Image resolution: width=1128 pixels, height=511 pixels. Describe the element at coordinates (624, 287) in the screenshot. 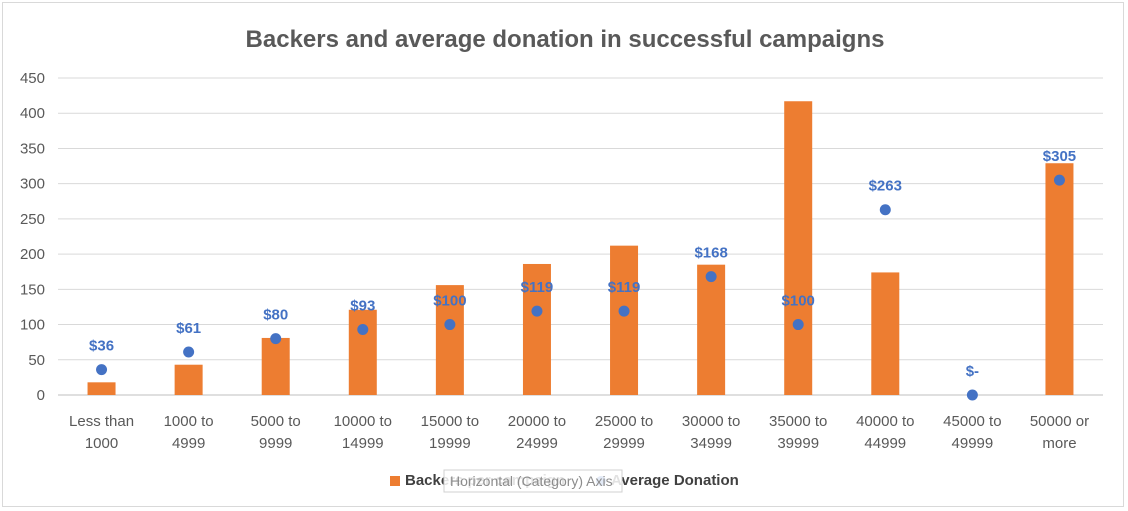

I see `data-label-6: $119` at that location.